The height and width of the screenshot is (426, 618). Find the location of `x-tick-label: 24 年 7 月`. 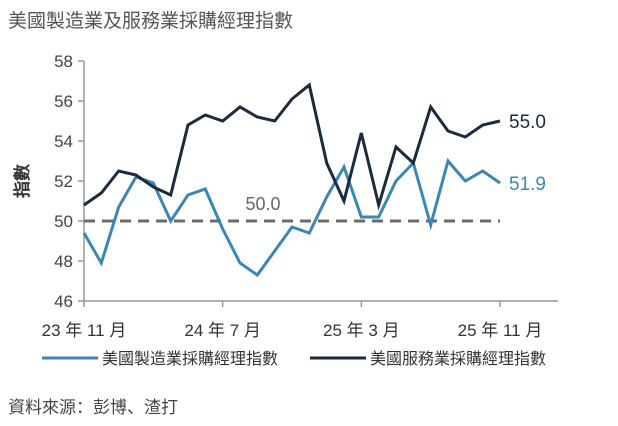

x-tick-label: 24 年 7 月 is located at coordinates (222, 330).